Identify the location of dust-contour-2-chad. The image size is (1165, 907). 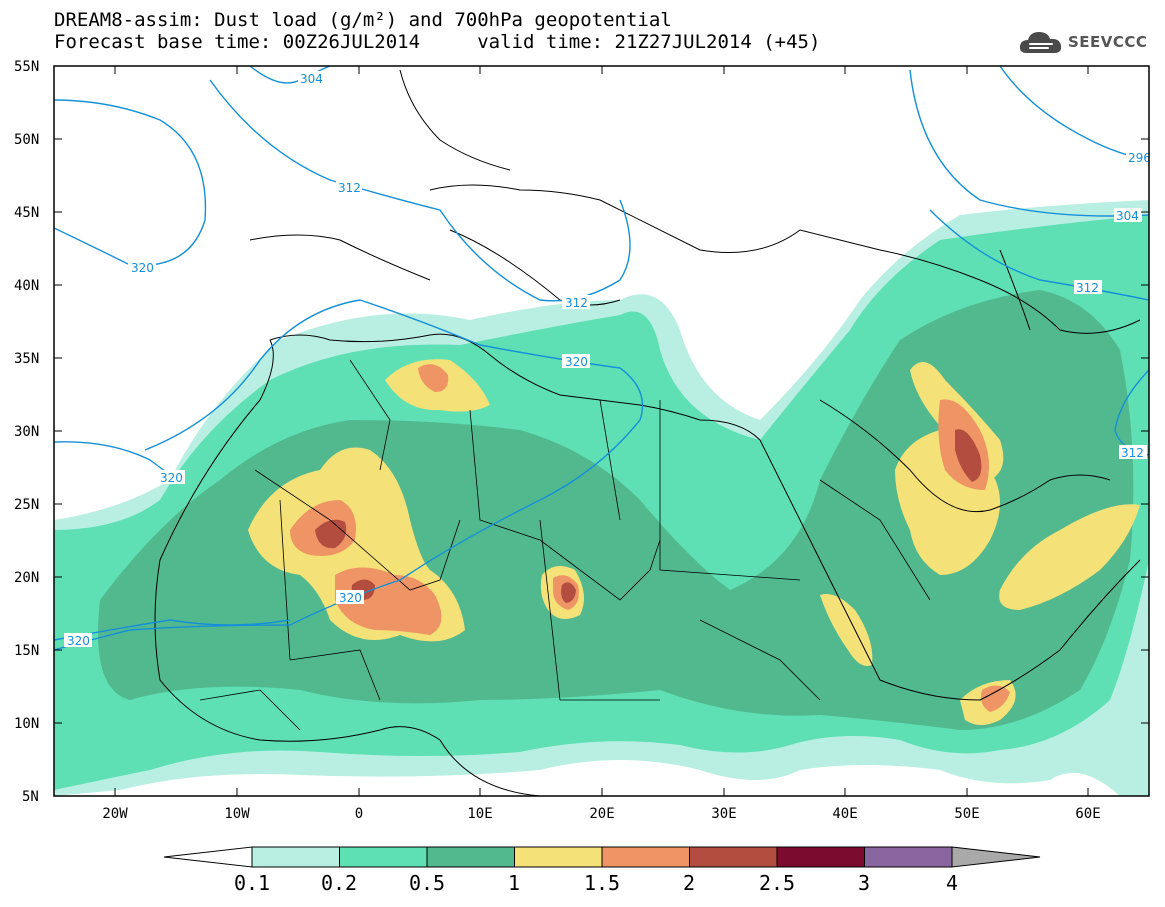
(568, 592).